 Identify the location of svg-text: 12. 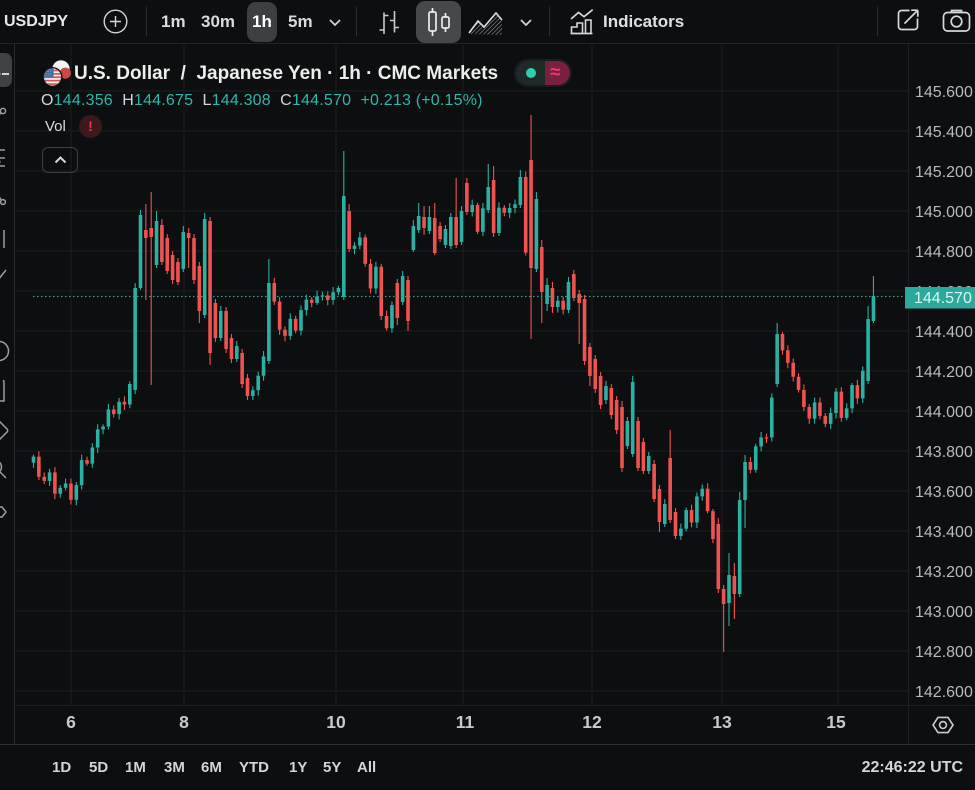
(592, 722).